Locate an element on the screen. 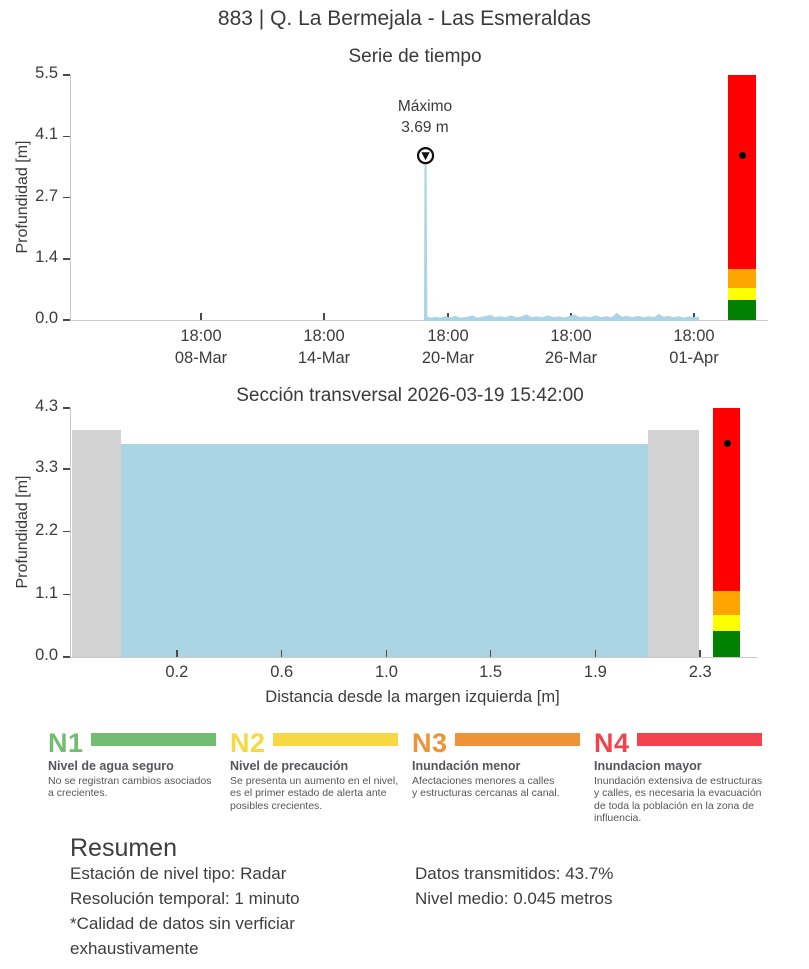 Image resolution: width=809 pixels, height=969 pixels. c2-y-spine is located at coordinates (70, 532).